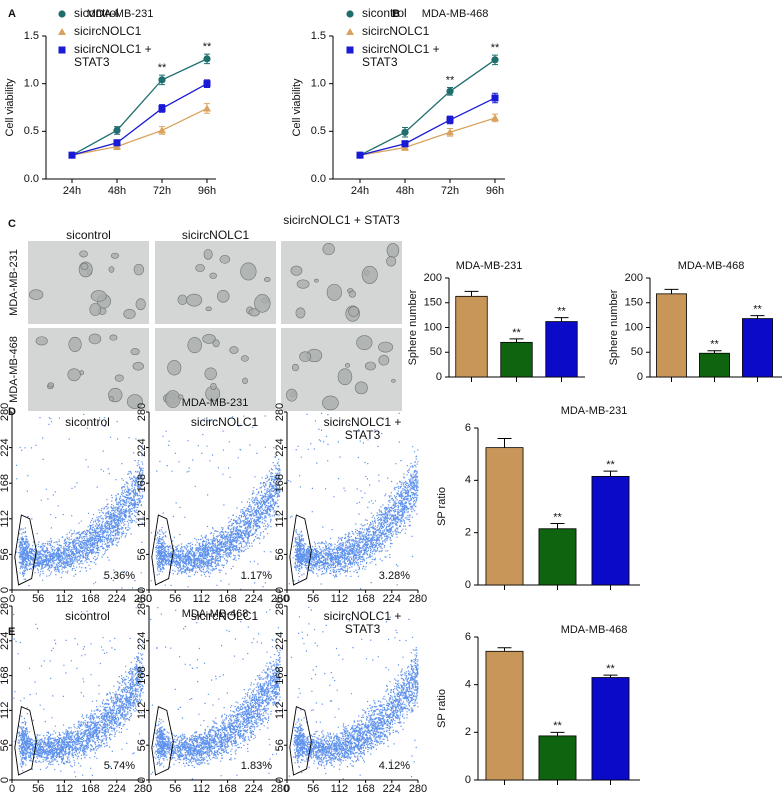 This screenshot has width=782, height=796. I want to click on column-label: sicircNOLC1 + STAT3, so click(341, 220).